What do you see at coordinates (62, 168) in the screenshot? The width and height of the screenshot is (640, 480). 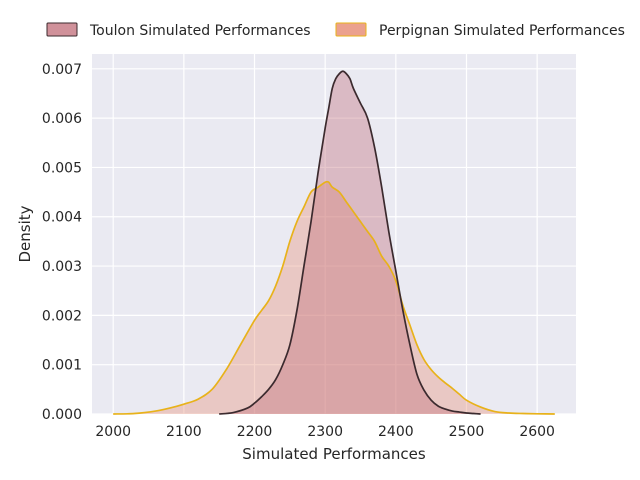 I see `y-tick-label: 0.005` at bounding box center [62, 168].